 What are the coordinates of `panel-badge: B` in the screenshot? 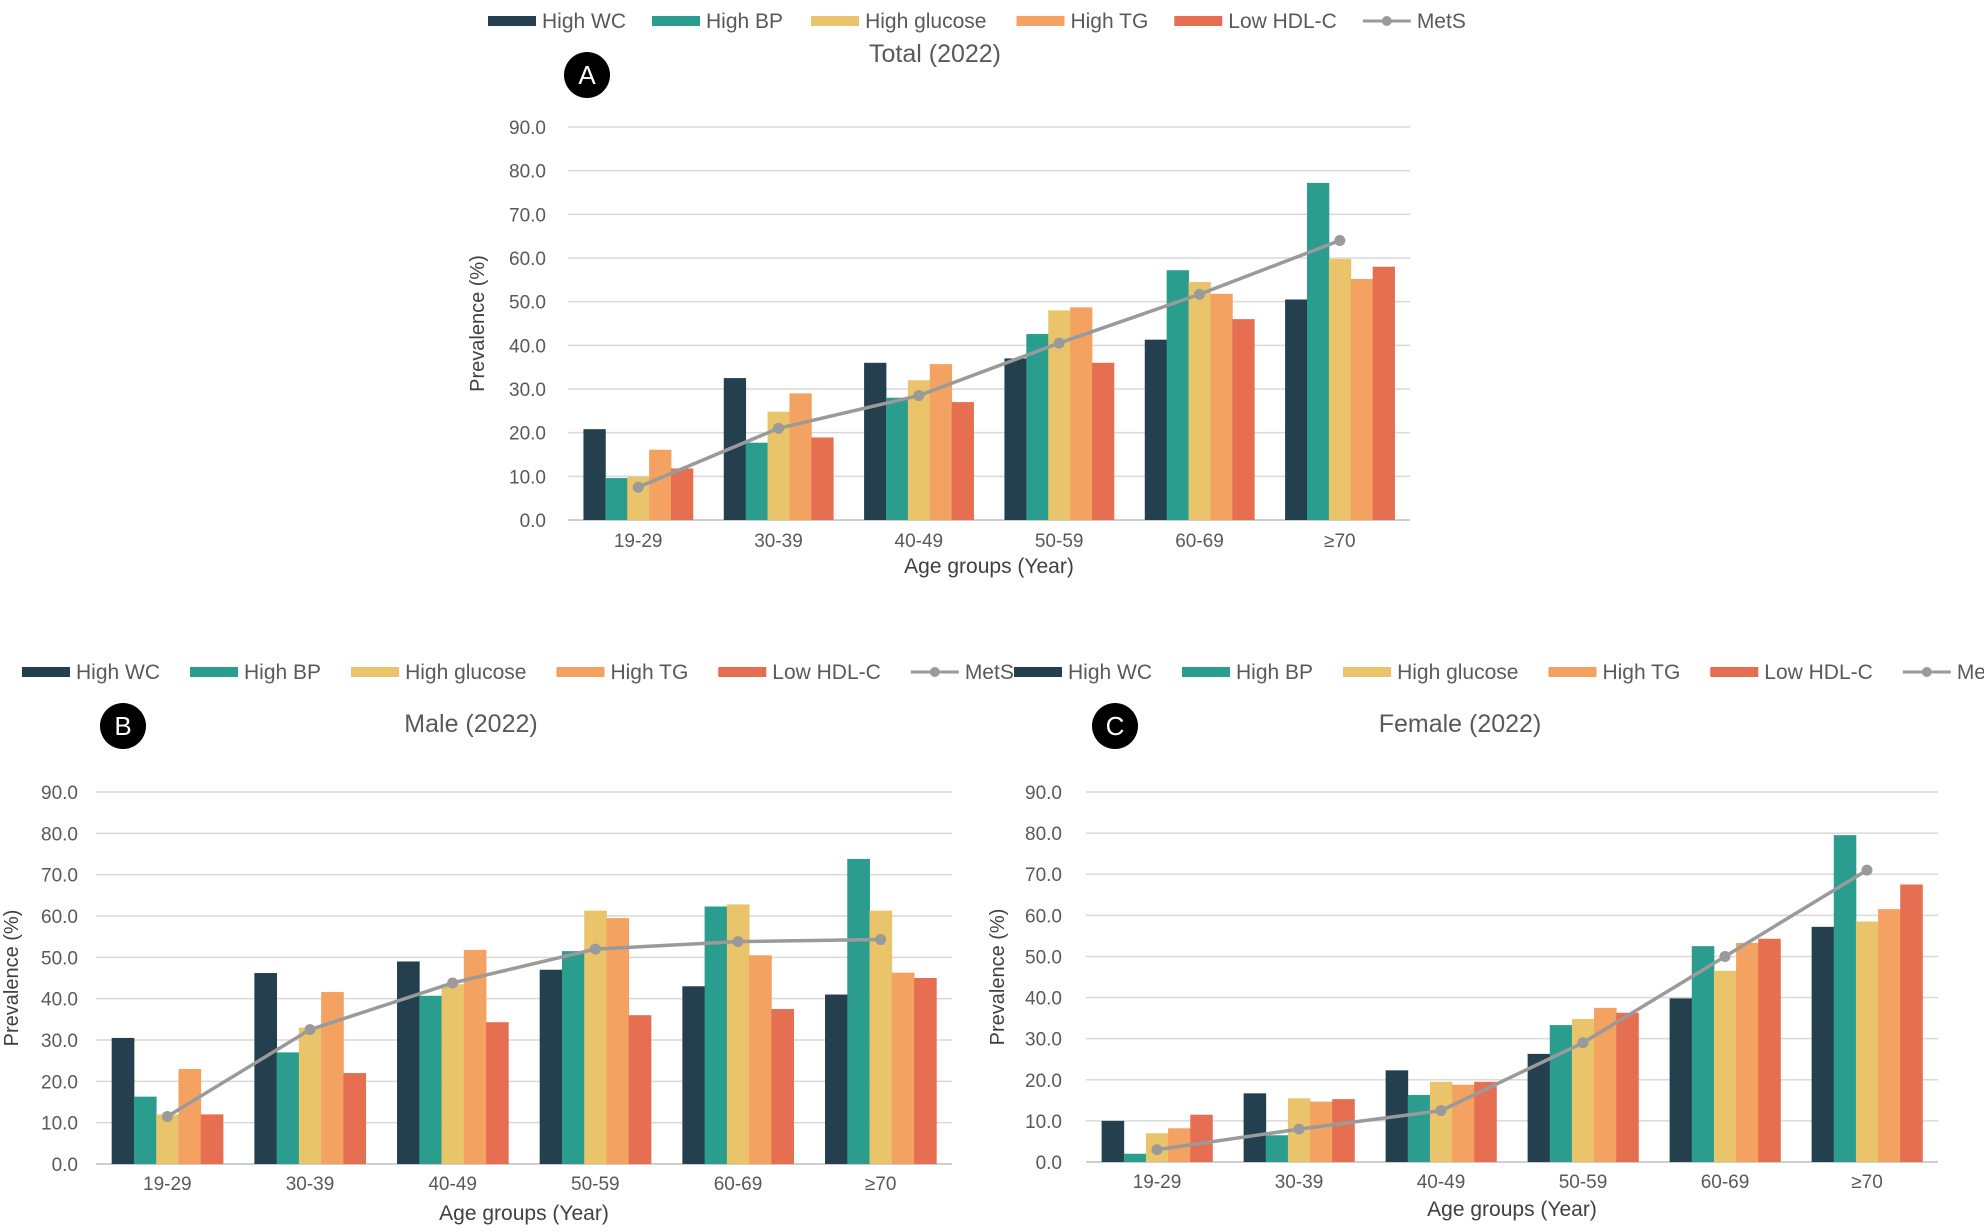 It's located at (123, 726).